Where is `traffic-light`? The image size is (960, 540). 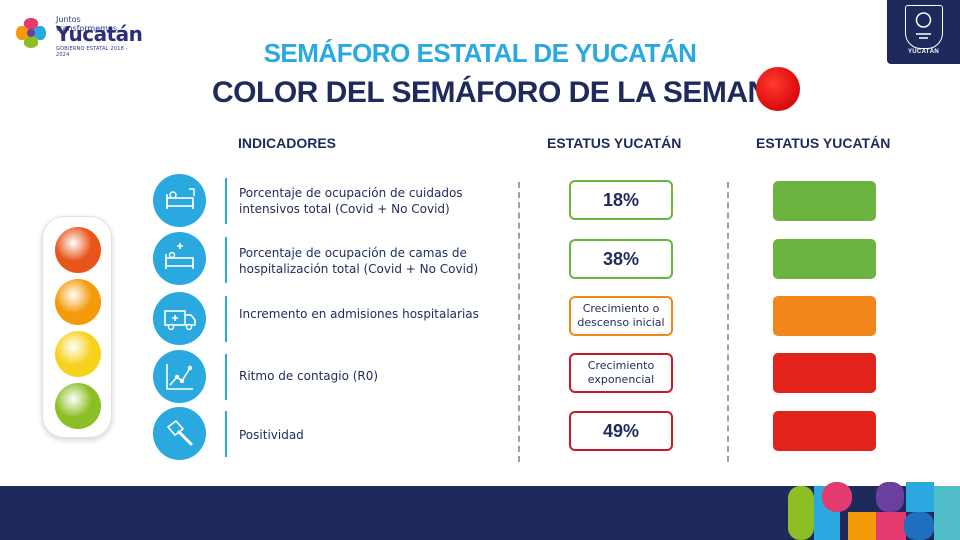 traffic-light is located at coordinates (77, 327).